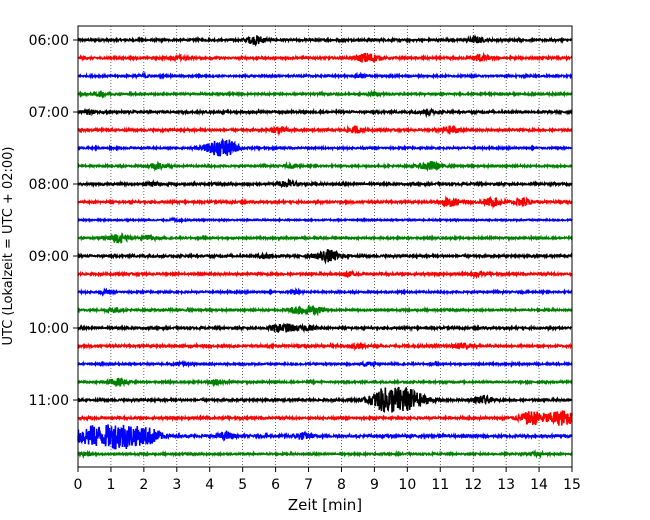  What do you see at coordinates (327, 480) in the screenshot?
I see `x-axis-ticks: 0 1 2 3 4 5 6 7 8 9 10 11 12 13 14 15` at bounding box center [327, 480].